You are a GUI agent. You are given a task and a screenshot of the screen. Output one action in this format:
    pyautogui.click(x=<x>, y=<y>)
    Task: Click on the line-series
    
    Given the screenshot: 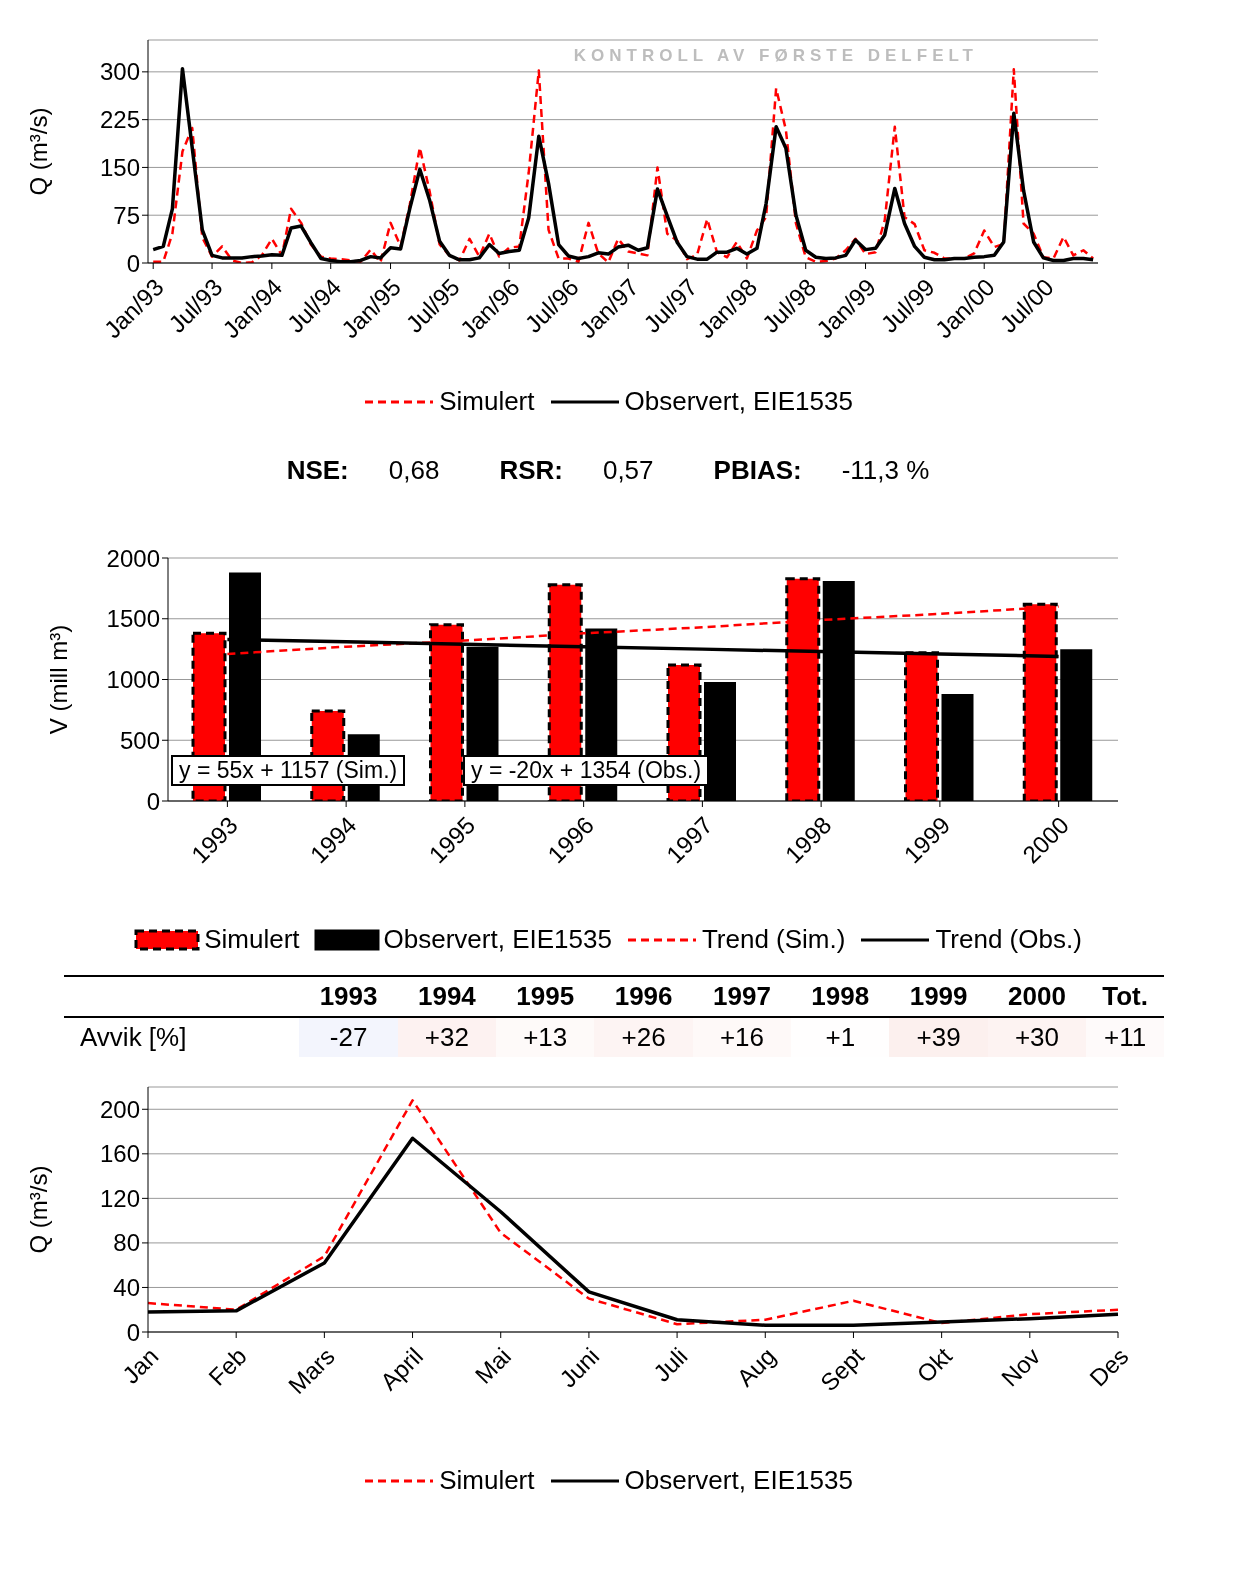 What is the action you would take?
    pyautogui.click(x=633, y=1212)
    